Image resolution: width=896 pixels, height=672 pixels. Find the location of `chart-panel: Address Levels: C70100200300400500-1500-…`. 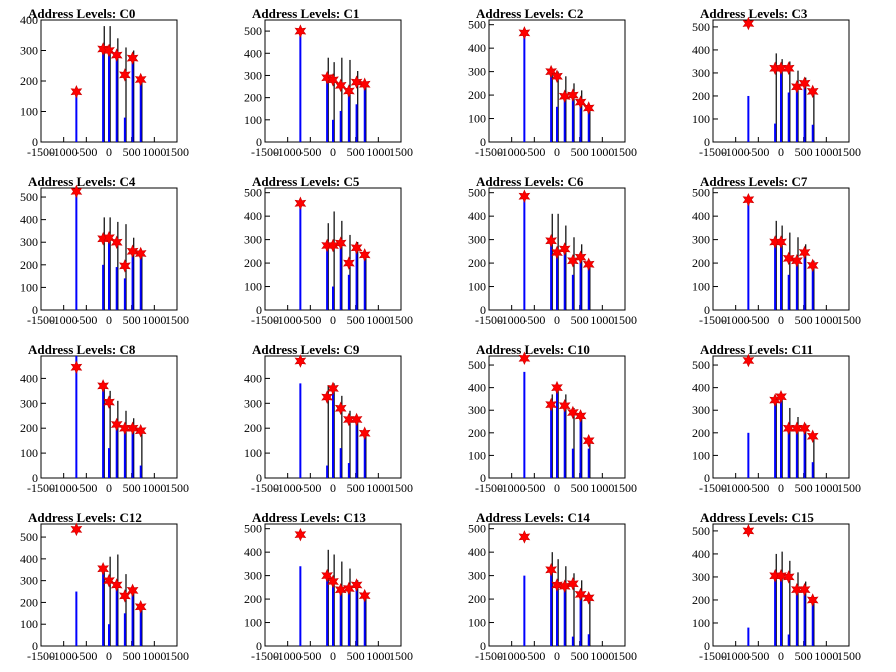

chart-panel: Address Levels: C70100200300400500-1500-… is located at coordinates (776, 250).